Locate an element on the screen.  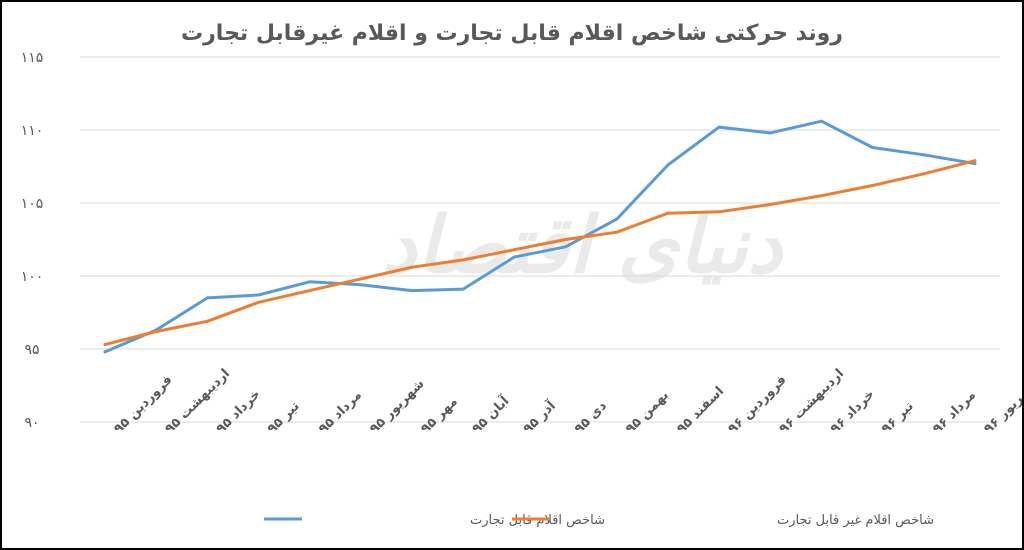
y-axis-ticks: ۹۰ ۹۵ ۱۰۰ ۱۰۵ ۱۱۰ ۱۱۵ is located at coordinates (32, 240).